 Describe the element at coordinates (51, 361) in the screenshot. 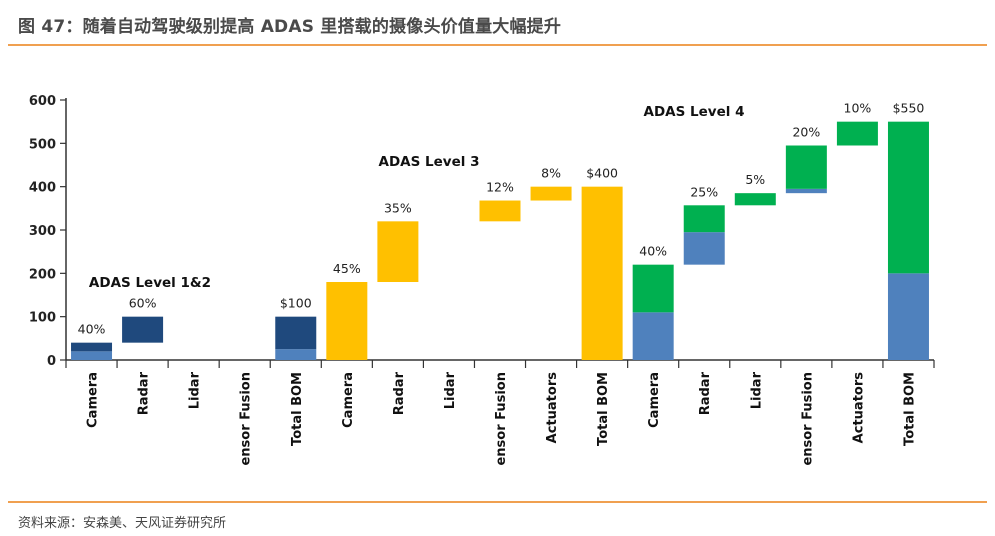

I see `y-tick-label: 0` at that location.